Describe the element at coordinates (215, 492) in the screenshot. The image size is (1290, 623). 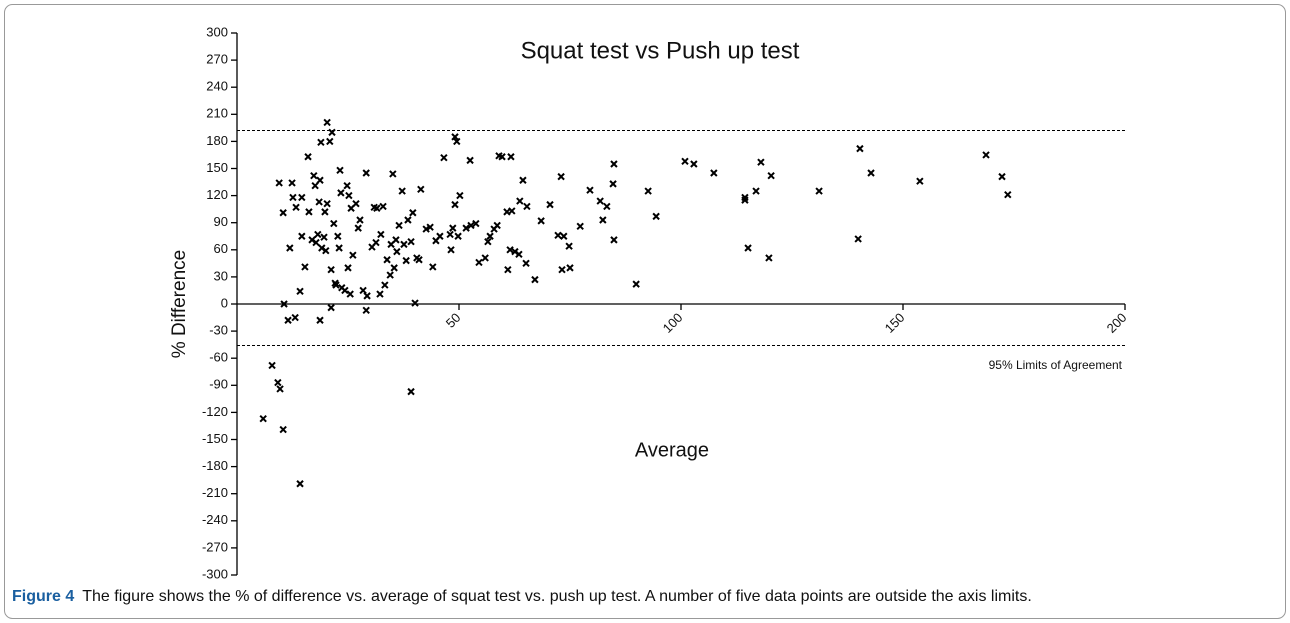
I see `y-tick-label: -210` at that location.